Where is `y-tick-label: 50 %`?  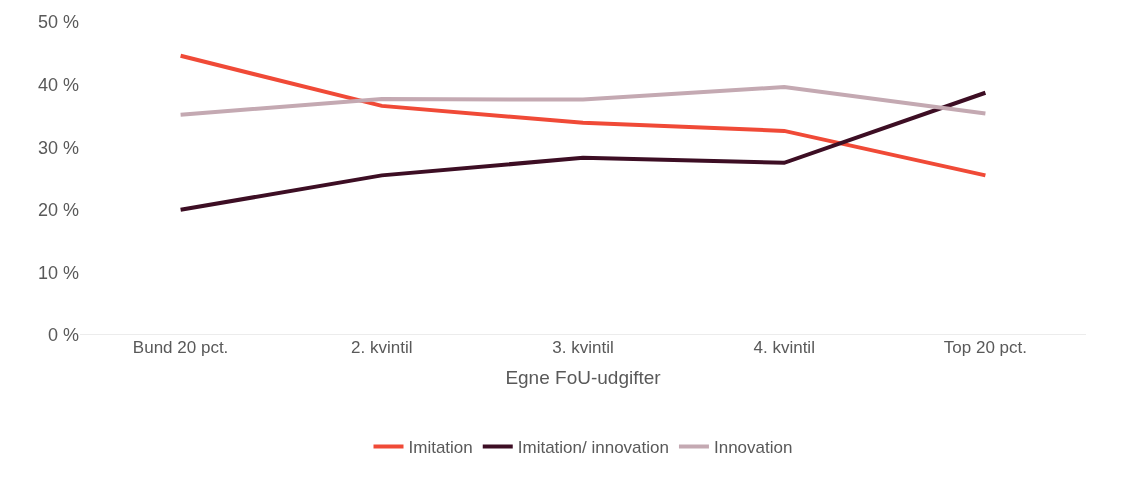 y-tick-label: 50 % is located at coordinates (58, 22).